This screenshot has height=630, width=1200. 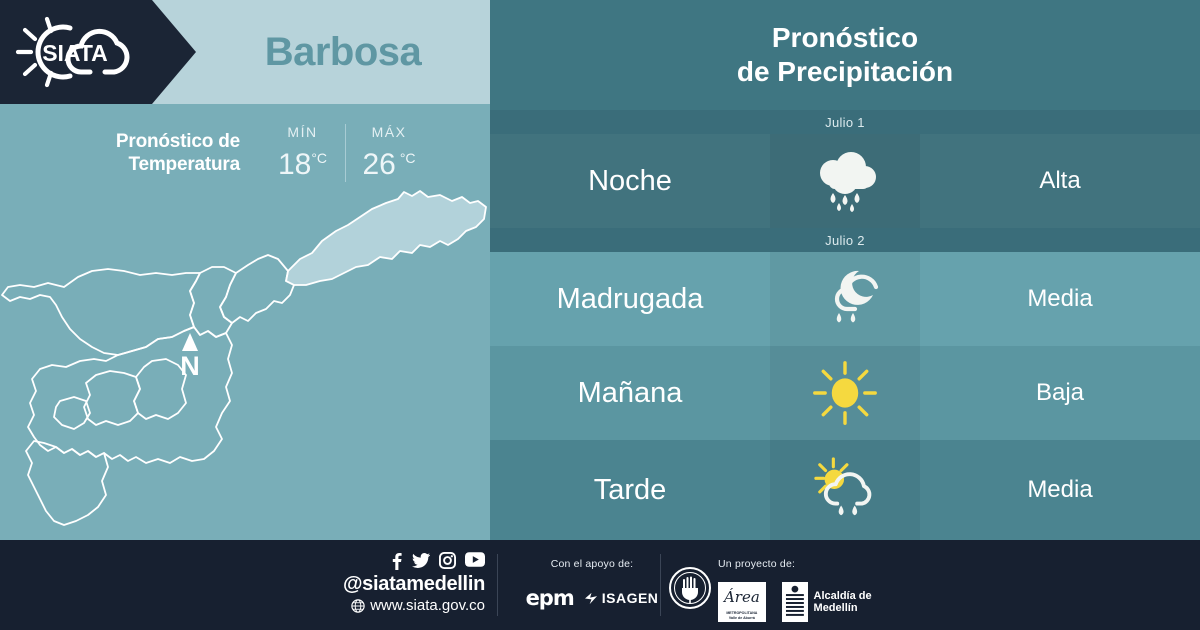 I want to click on support-caption: Con el apoyo de:, so click(x=592, y=564).